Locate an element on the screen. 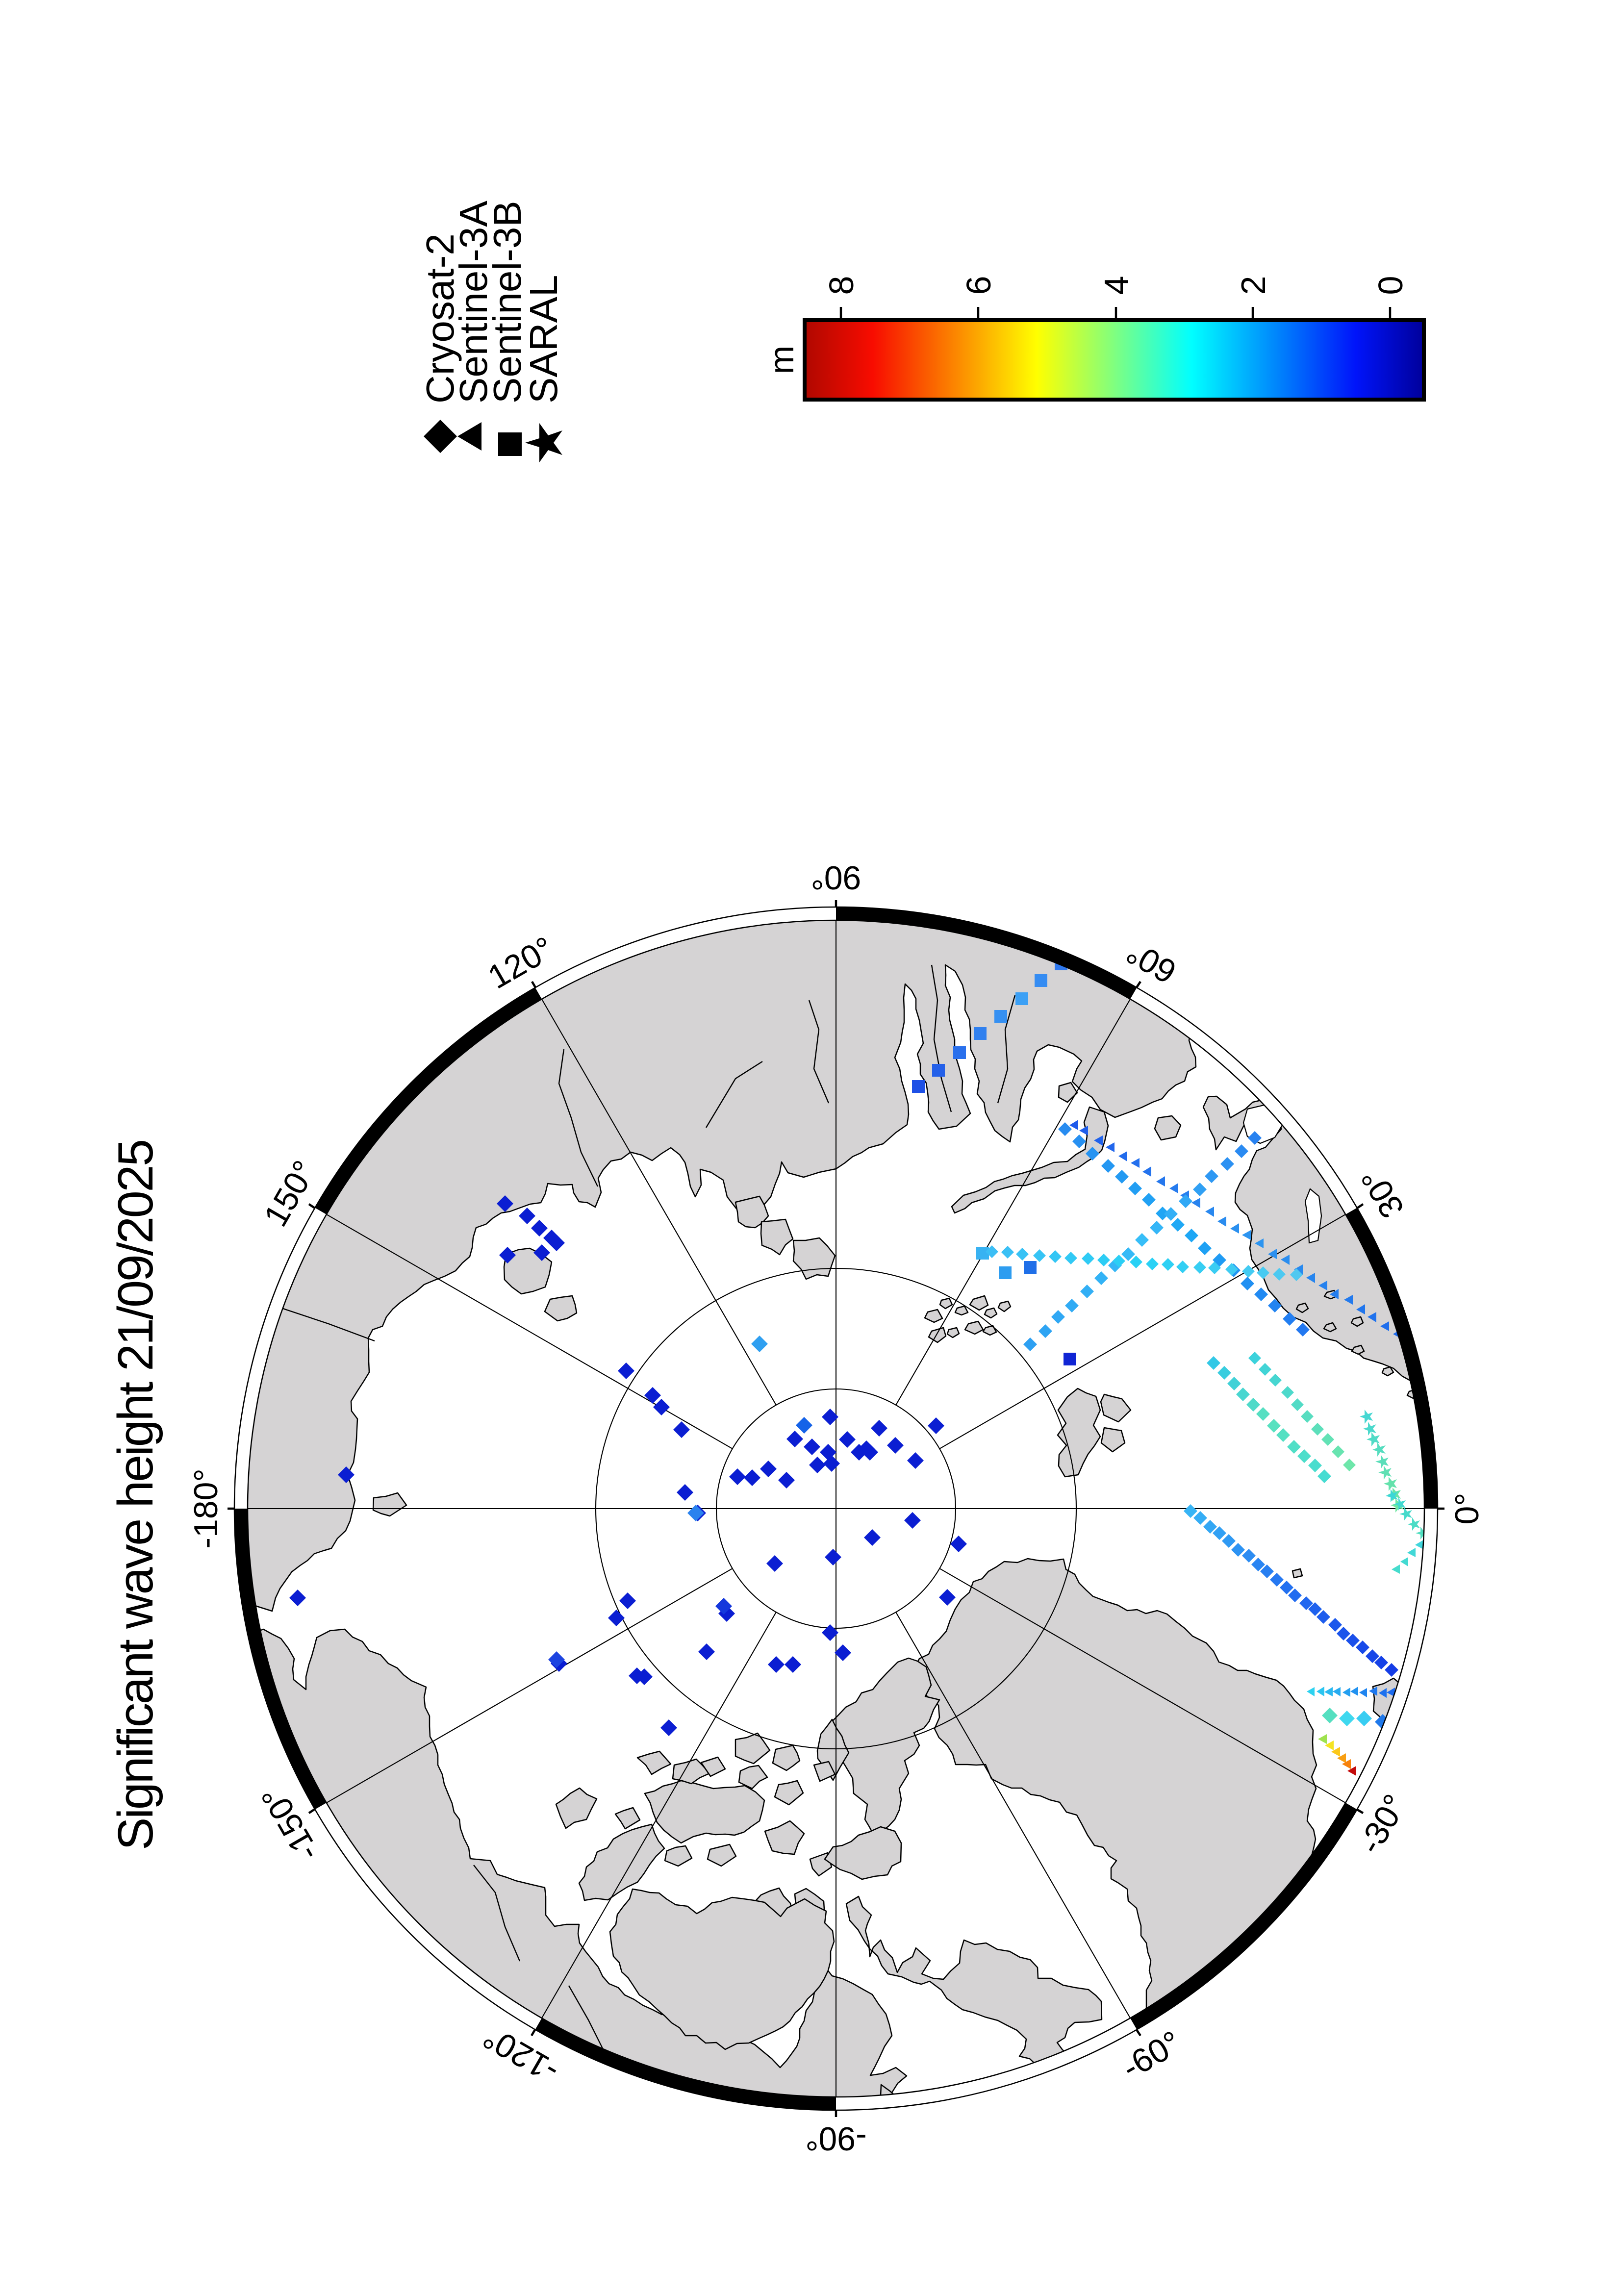 The width and height of the screenshot is (1621, 2296). svg-text:Significant wave height 21/09/: Significant wave height 21/09/2025 is located at coordinates (135, 1495).